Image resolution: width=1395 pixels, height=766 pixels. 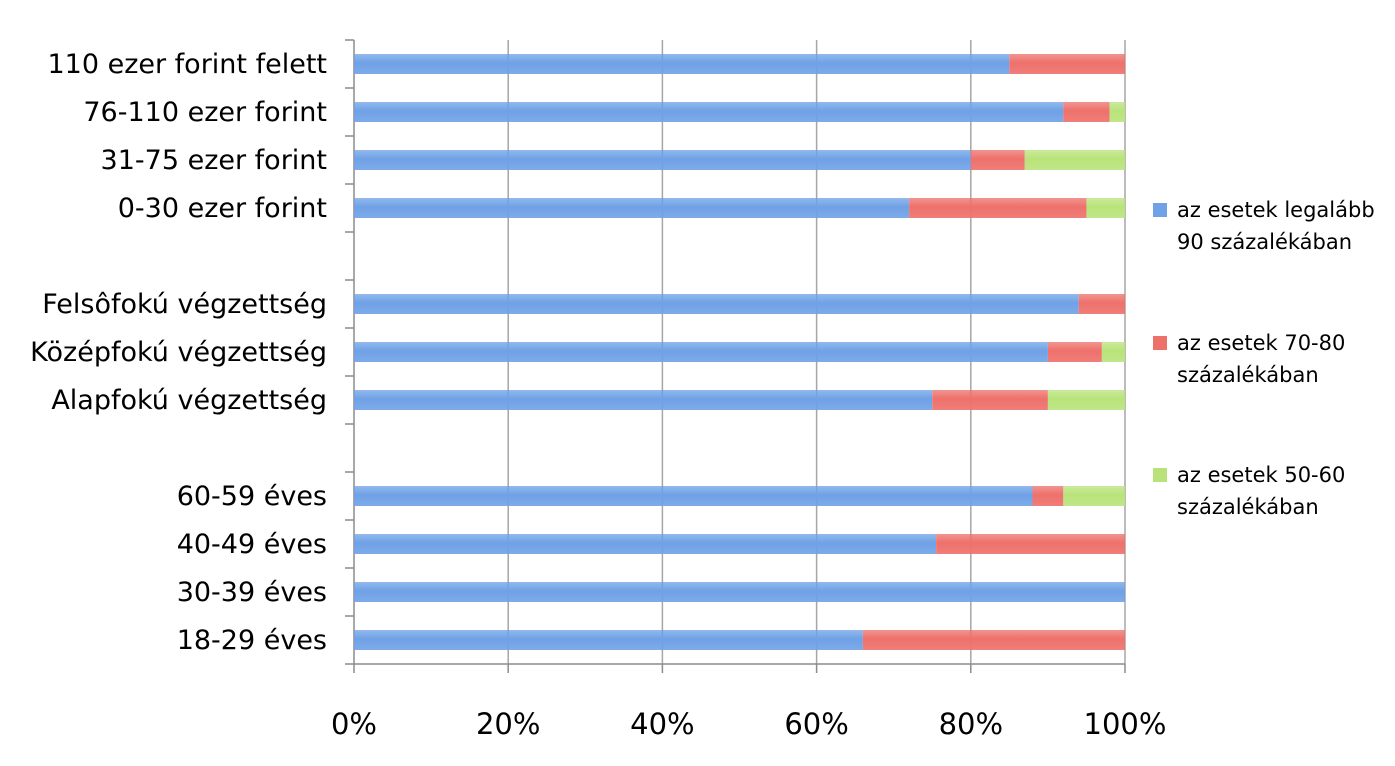 What do you see at coordinates (222, 208) in the screenshot?
I see `category-label: 0-30 ezer forint` at bounding box center [222, 208].